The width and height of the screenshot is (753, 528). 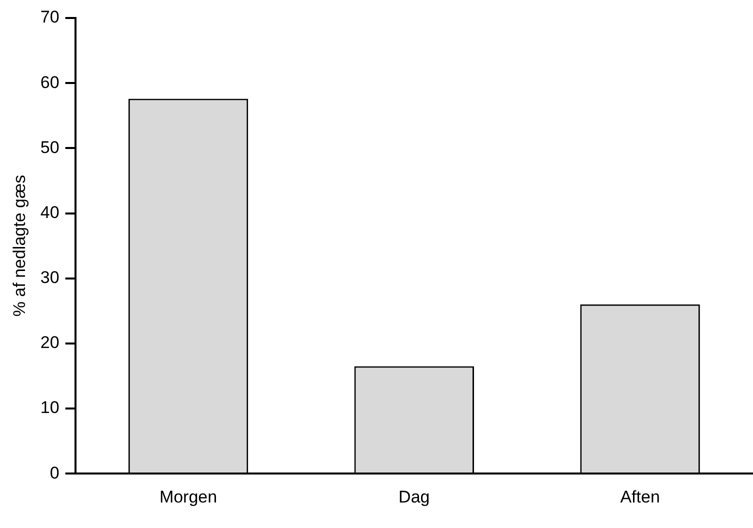 I want to click on y-tick-label: 30, so click(x=50, y=278).